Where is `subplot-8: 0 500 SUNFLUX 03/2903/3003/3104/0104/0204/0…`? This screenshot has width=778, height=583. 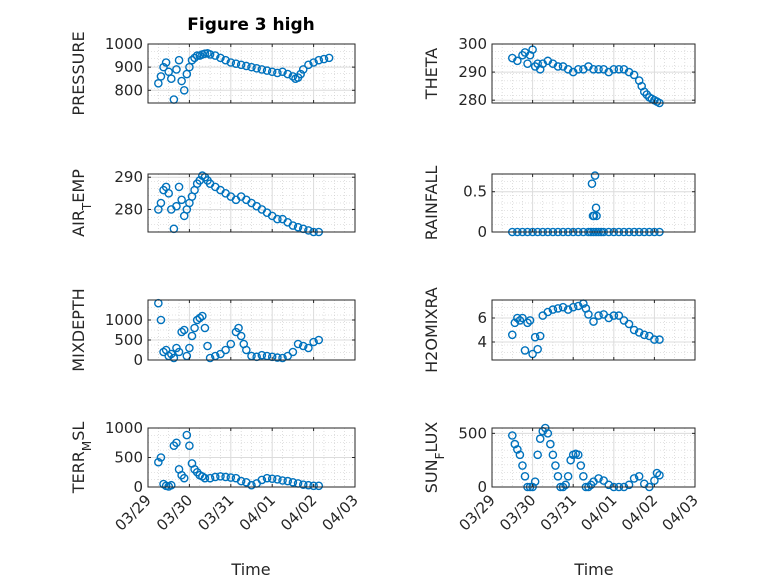 subplot-8: 0 500 SUNFLUX 03/2903/3003/3104/0104/0204/0… is located at coordinates (562, 478).